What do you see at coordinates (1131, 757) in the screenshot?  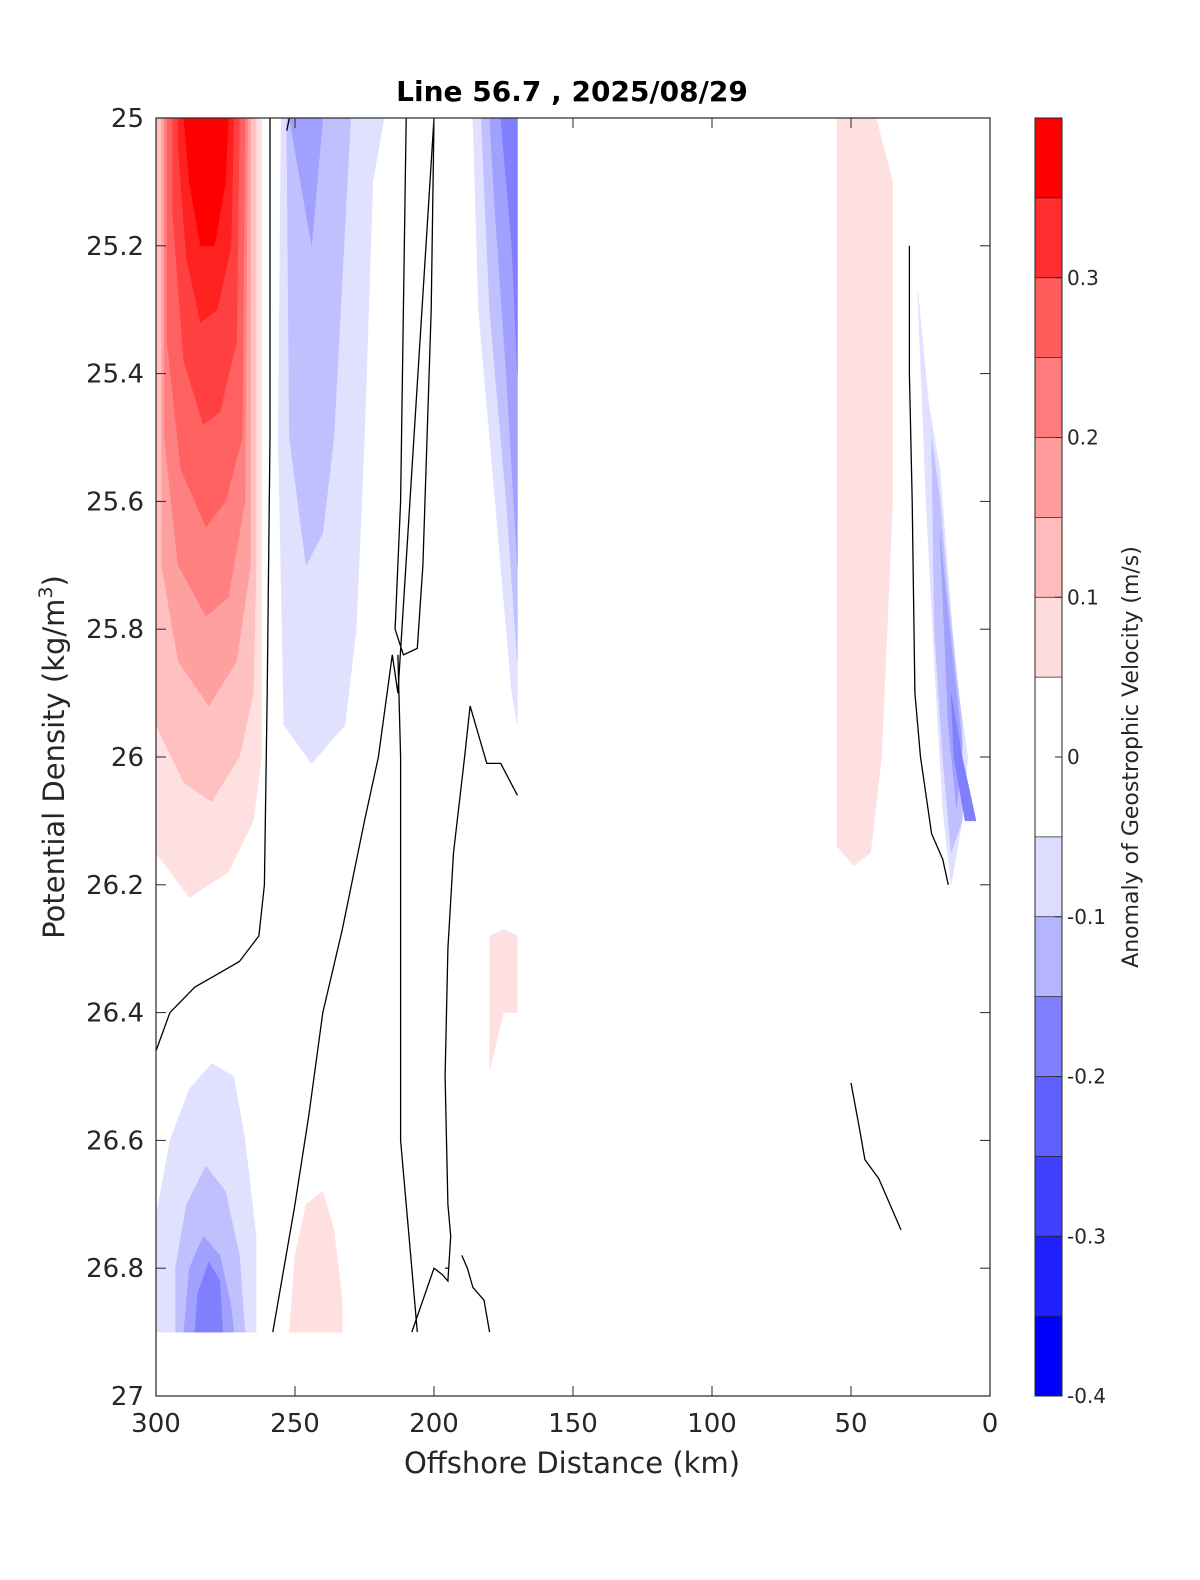 I see `colorbar-label: Anomaly of Geostrophic Velocity (m/s)` at bounding box center [1131, 757].